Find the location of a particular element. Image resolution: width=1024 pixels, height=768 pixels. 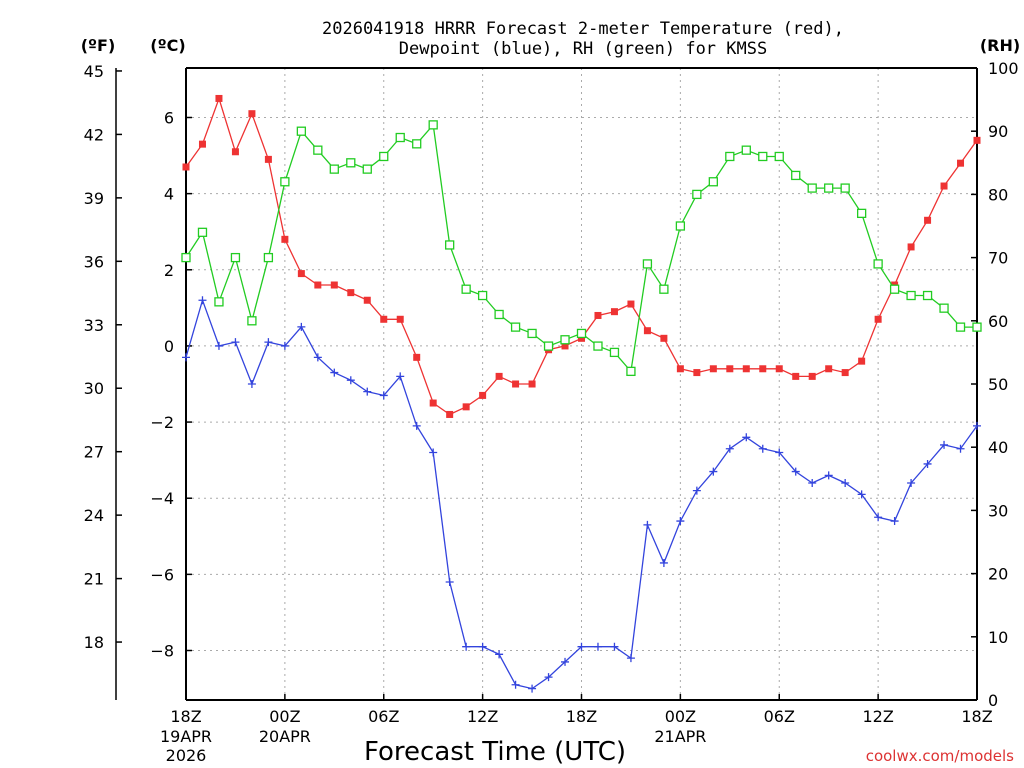

time-tick-label: 12Z is located at coordinates (877, 716).